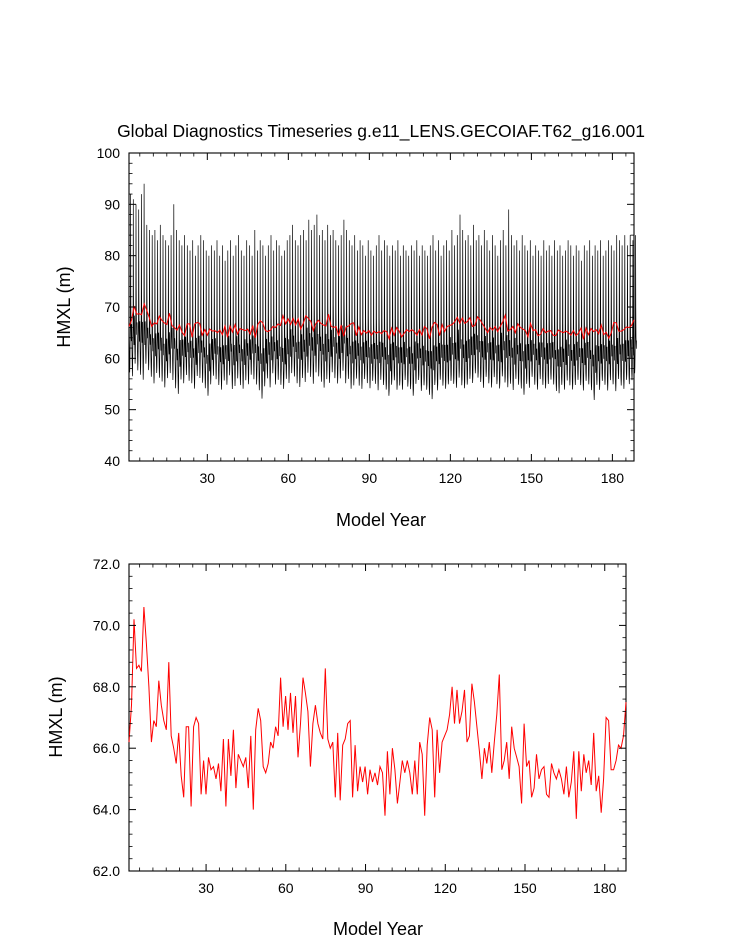 The image size is (733, 950). What do you see at coordinates (106, 687) in the screenshot?
I see `y-tick-label: 68.0` at bounding box center [106, 687].